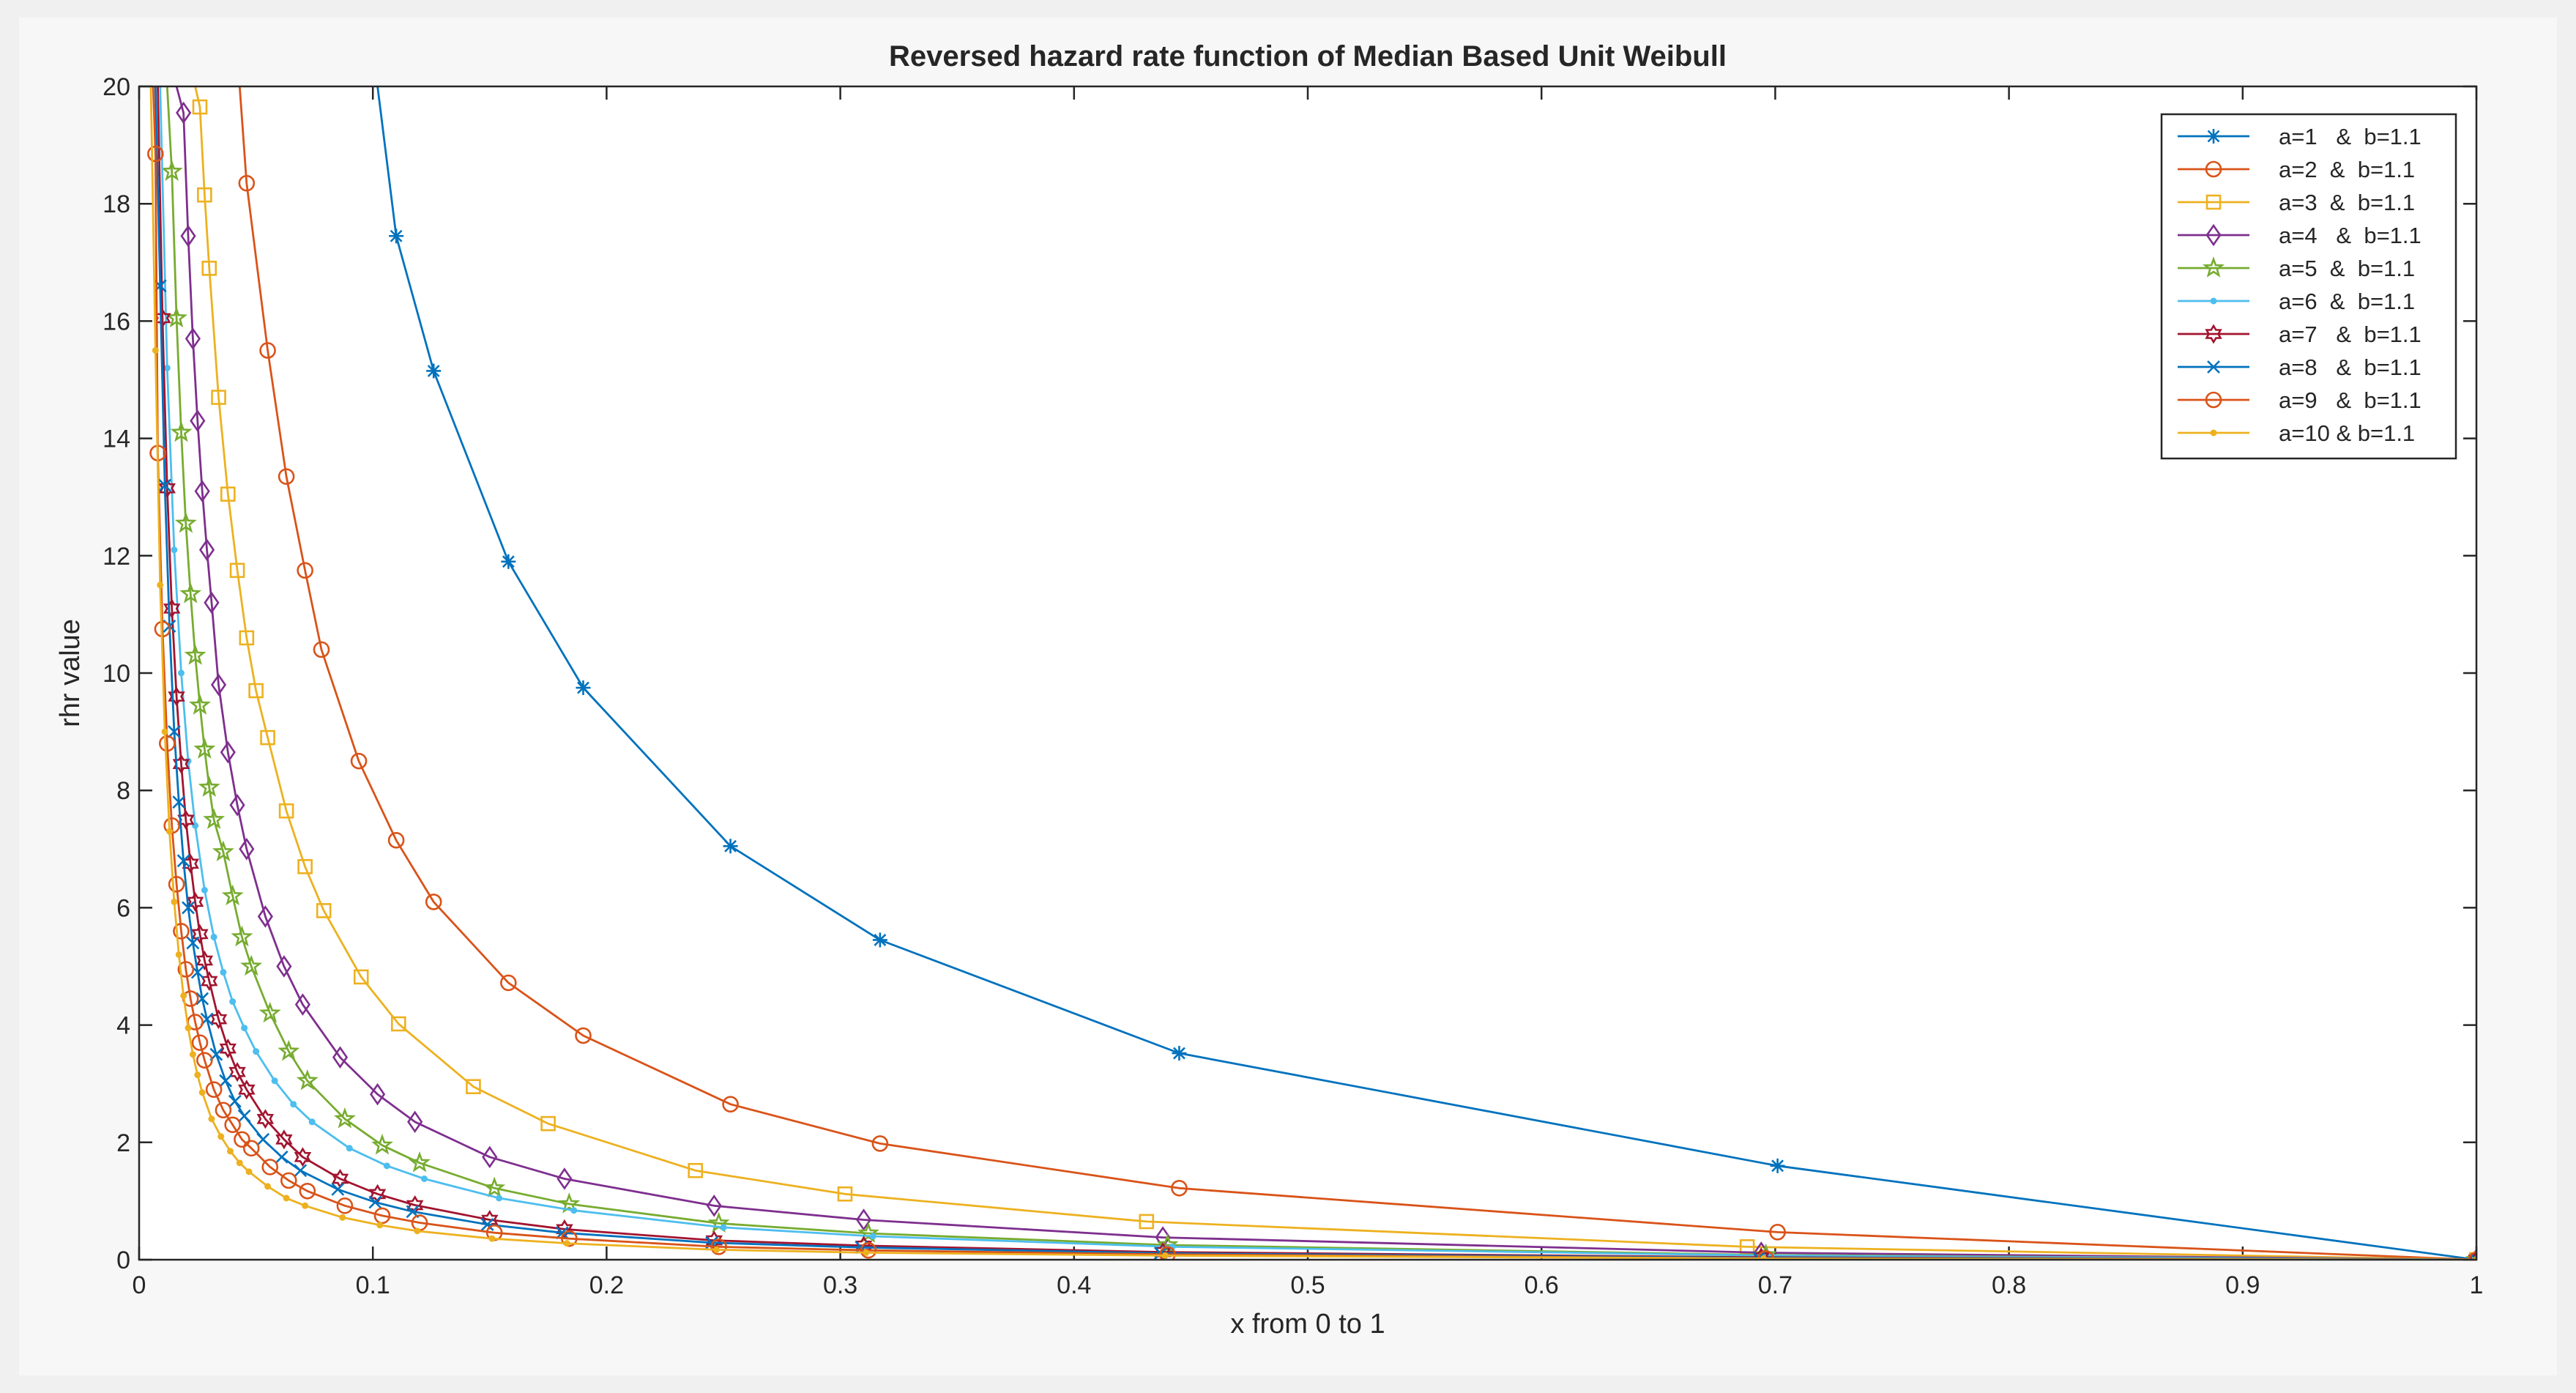 The image size is (2576, 1393). I want to click on legend-label: a=8 & b=1.1, so click(2350, 367).